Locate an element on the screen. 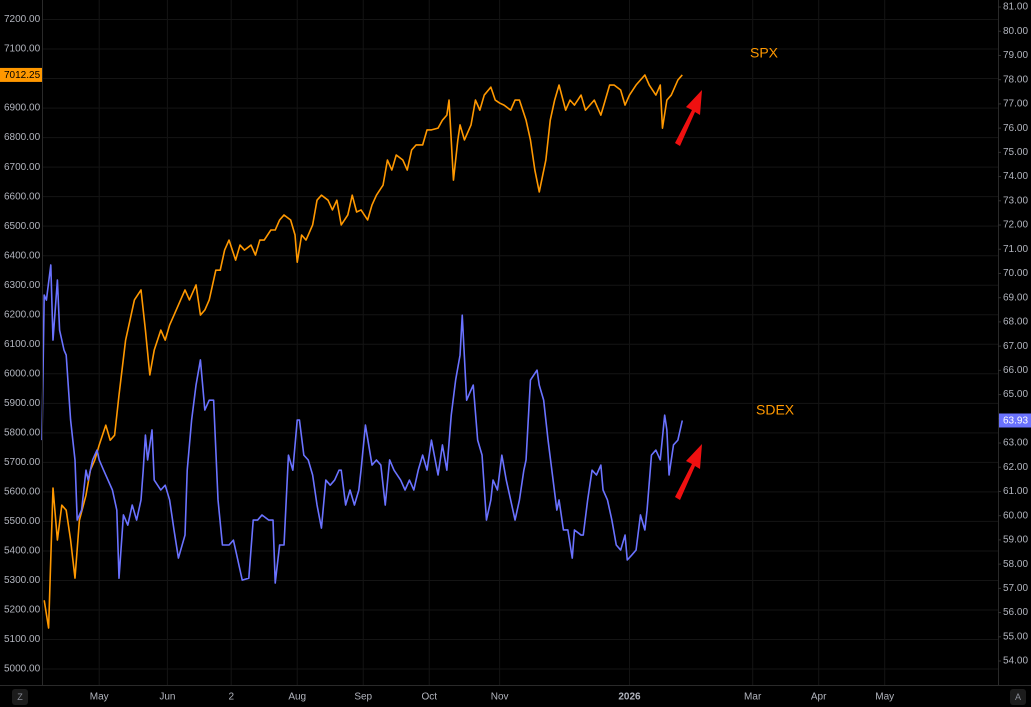 The width and height of the screenshot is (1031, 707). y2-tick-label: 77.00 is located at coordinates (1015, 104).